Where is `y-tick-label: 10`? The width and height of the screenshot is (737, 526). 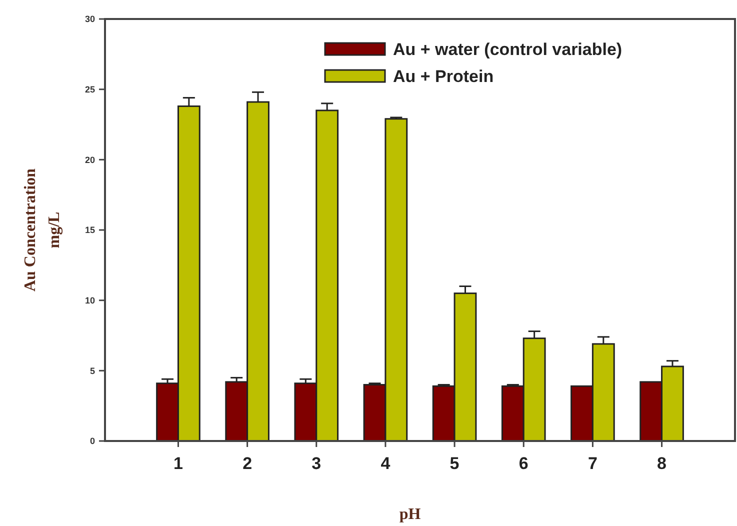
y-tick-label: 10 is located at coordinates (89, 300).